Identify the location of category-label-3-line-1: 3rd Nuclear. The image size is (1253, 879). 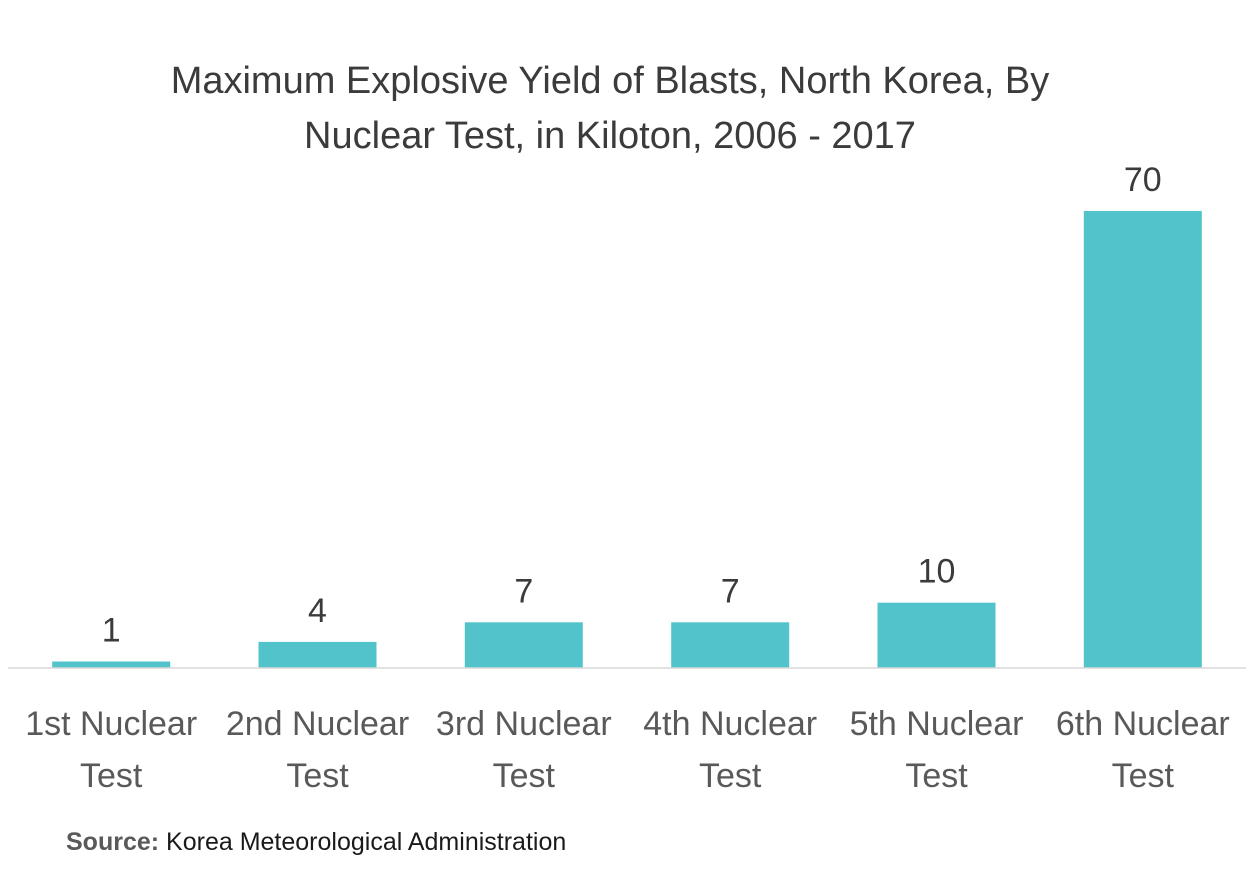
(524, 724).